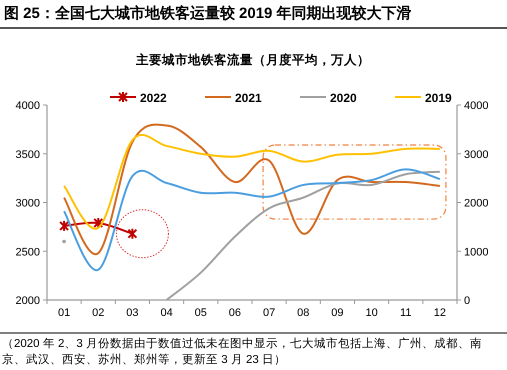 Image resolution: width=507 pixels, height=370 pixels. I want to click on y-tick-label: 4000, so click(28, 106).